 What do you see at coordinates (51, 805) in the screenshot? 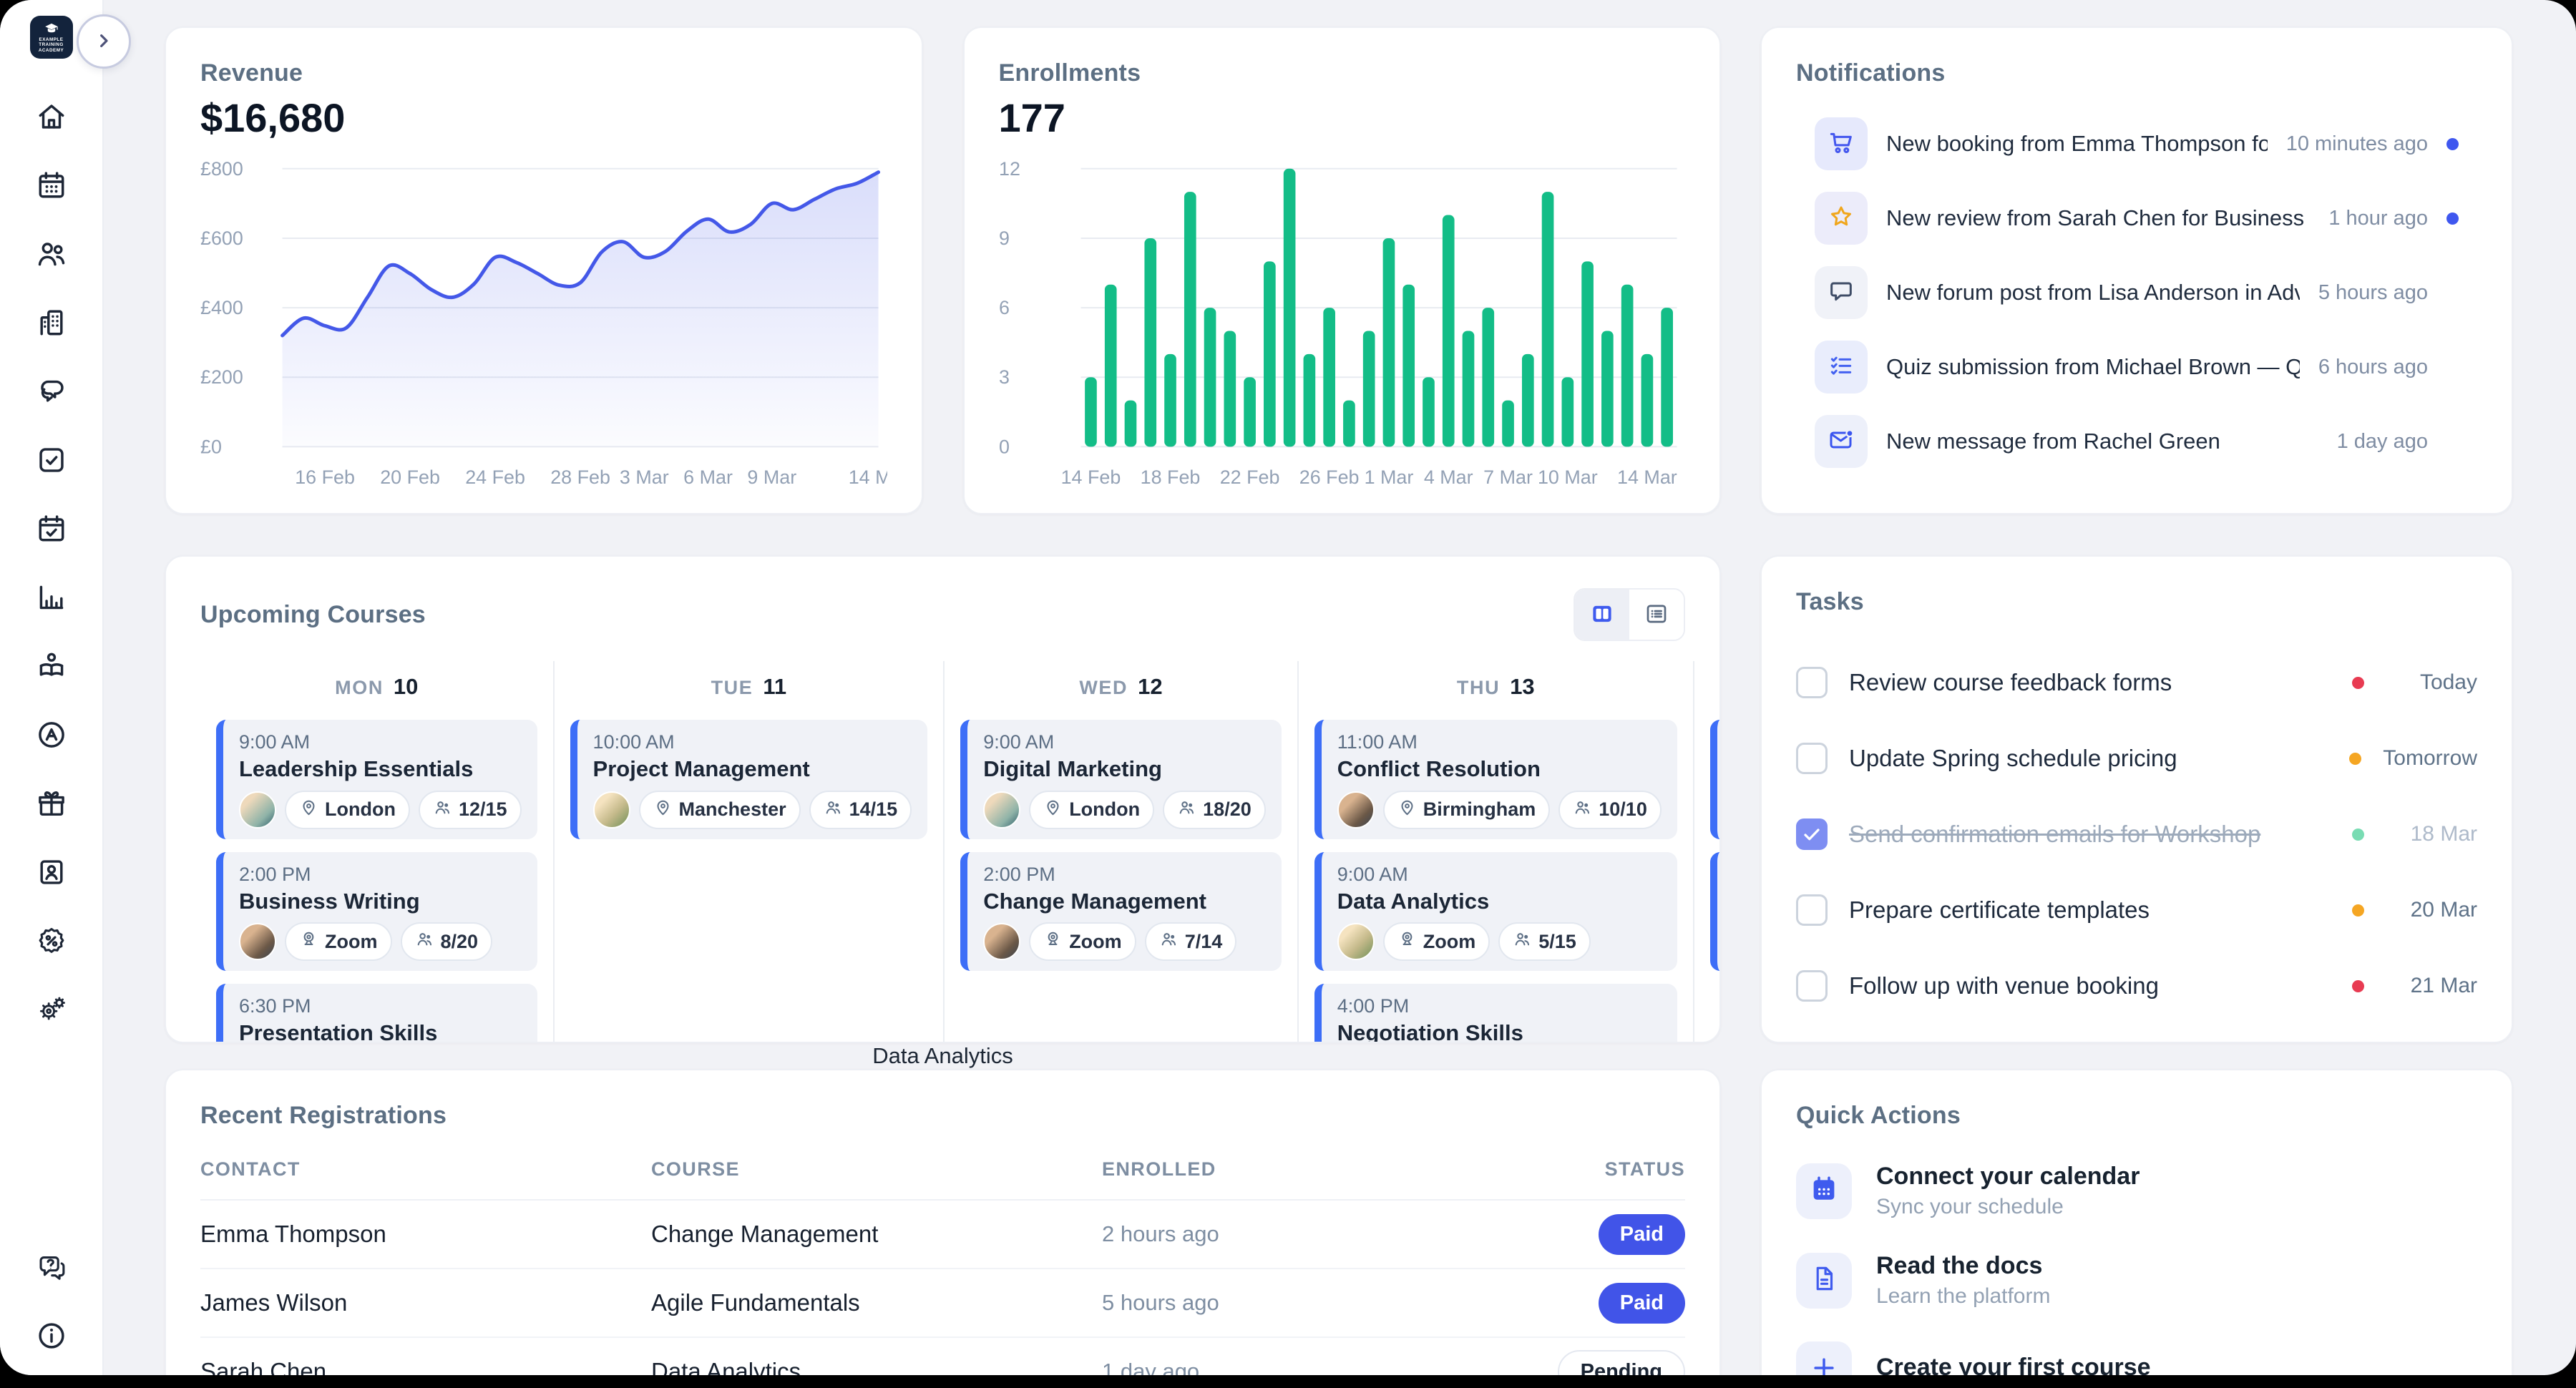
I see `sidebar-item-rewards` at bounding box center [51, 805].